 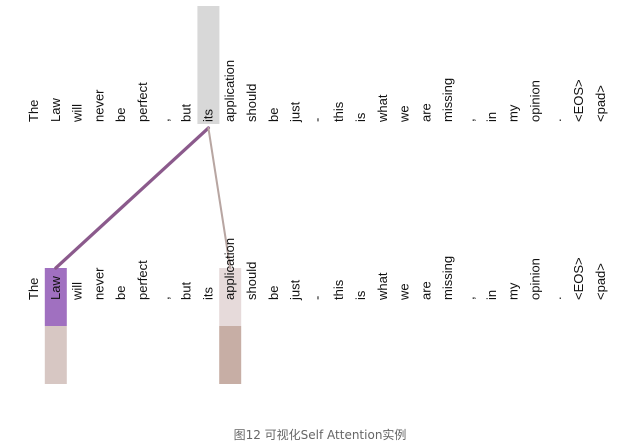 I want to click on query-token: perfect, so click(x=142, y=102).